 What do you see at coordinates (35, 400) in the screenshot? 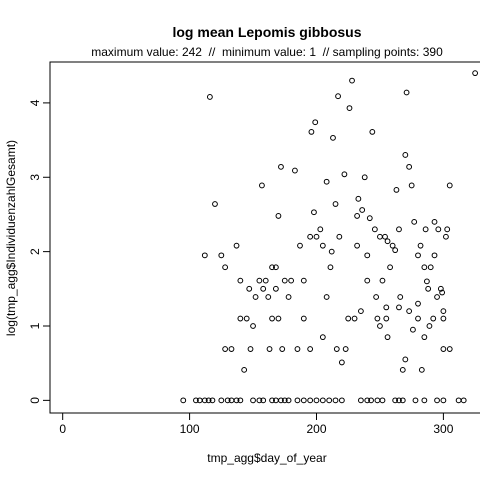
I see `y-tick-label: 0` at bounding box center [35, 400].